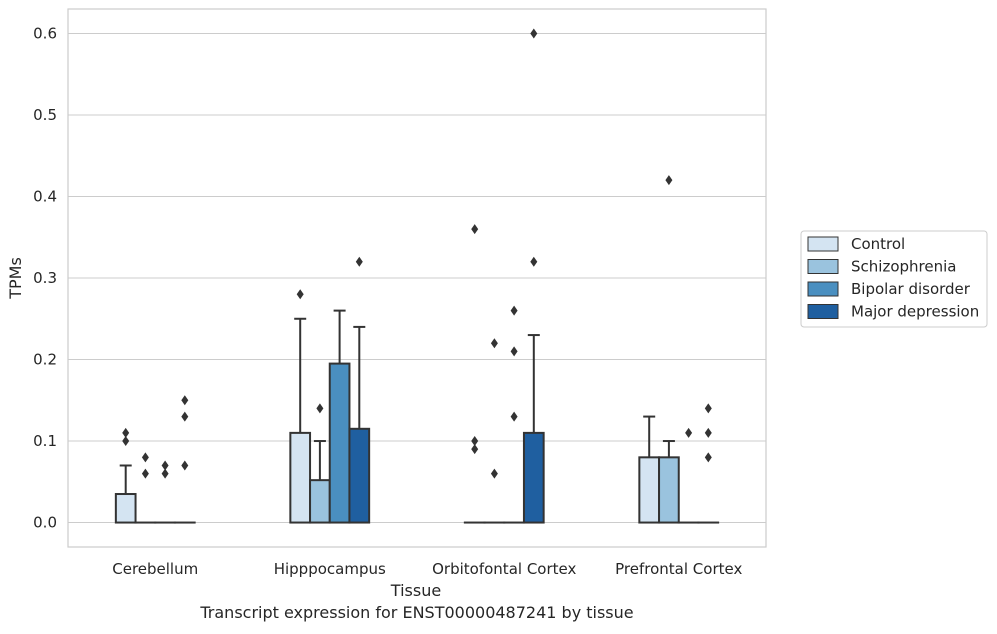  Describe the element at coordinates (911, 289) in the screenshot. I see `legend-label: Bipolar disorder` at that location.